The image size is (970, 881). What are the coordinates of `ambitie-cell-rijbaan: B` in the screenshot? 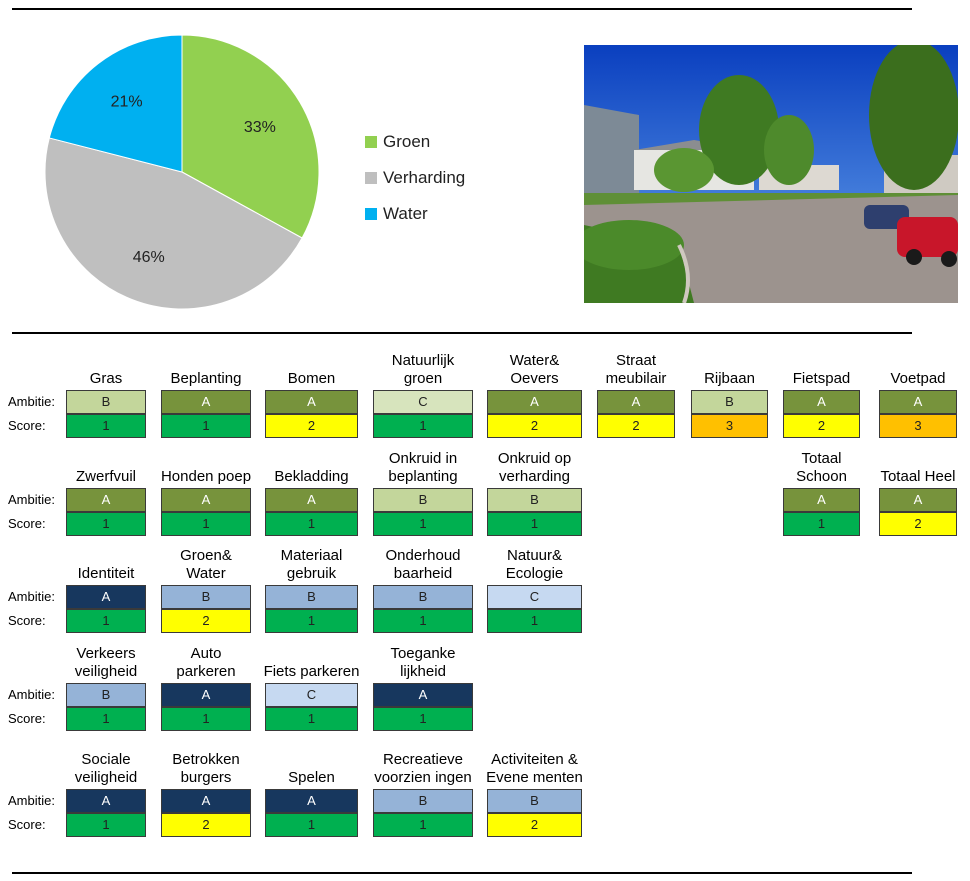 It's located at (729, 402).